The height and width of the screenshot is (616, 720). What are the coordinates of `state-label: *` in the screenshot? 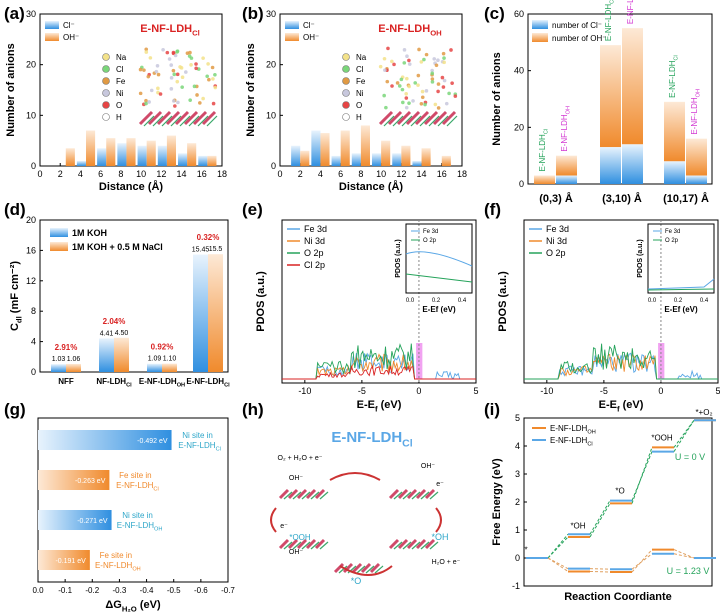 It's located at (525, 549).